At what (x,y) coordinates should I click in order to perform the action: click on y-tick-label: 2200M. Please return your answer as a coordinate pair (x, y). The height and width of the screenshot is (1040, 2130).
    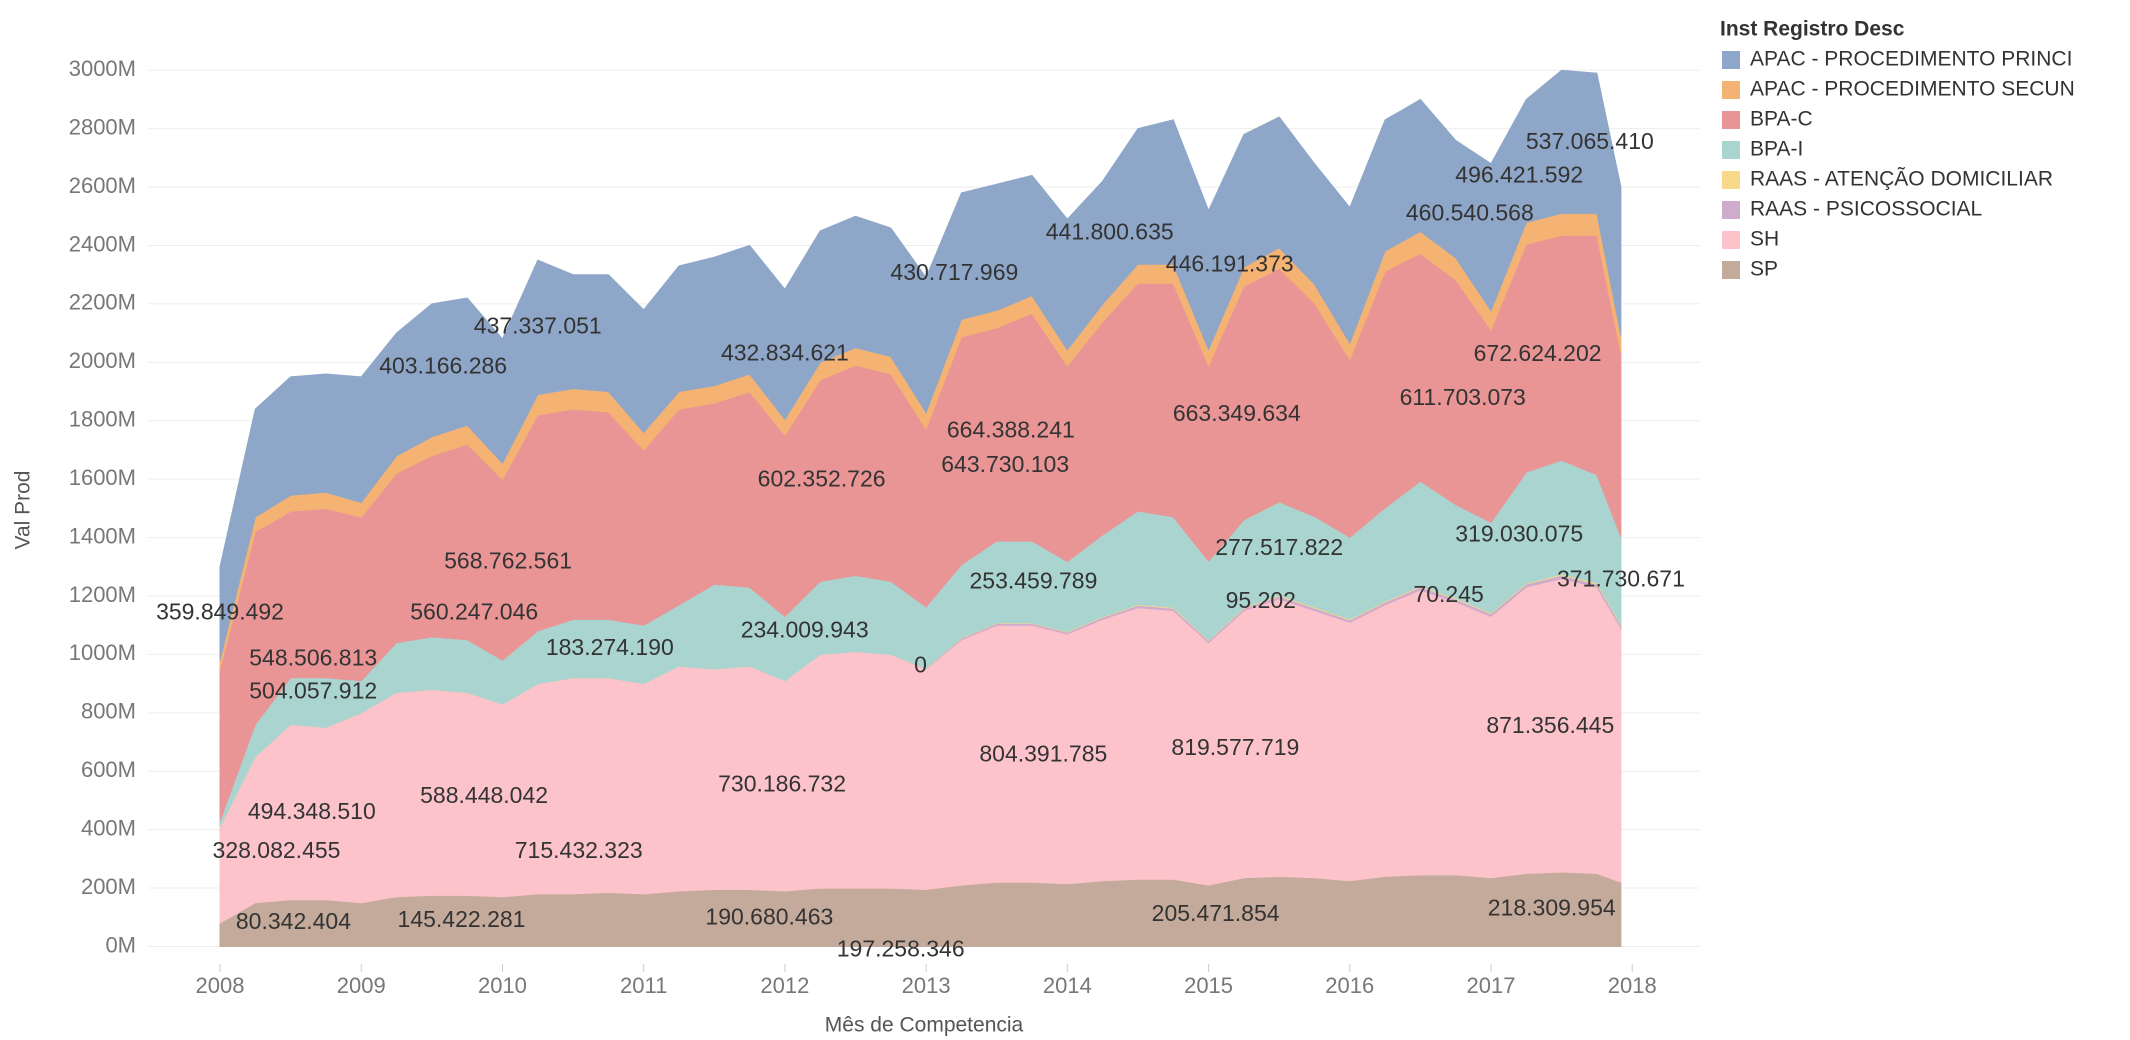
    Looking at the image, I should click on (102, 302).